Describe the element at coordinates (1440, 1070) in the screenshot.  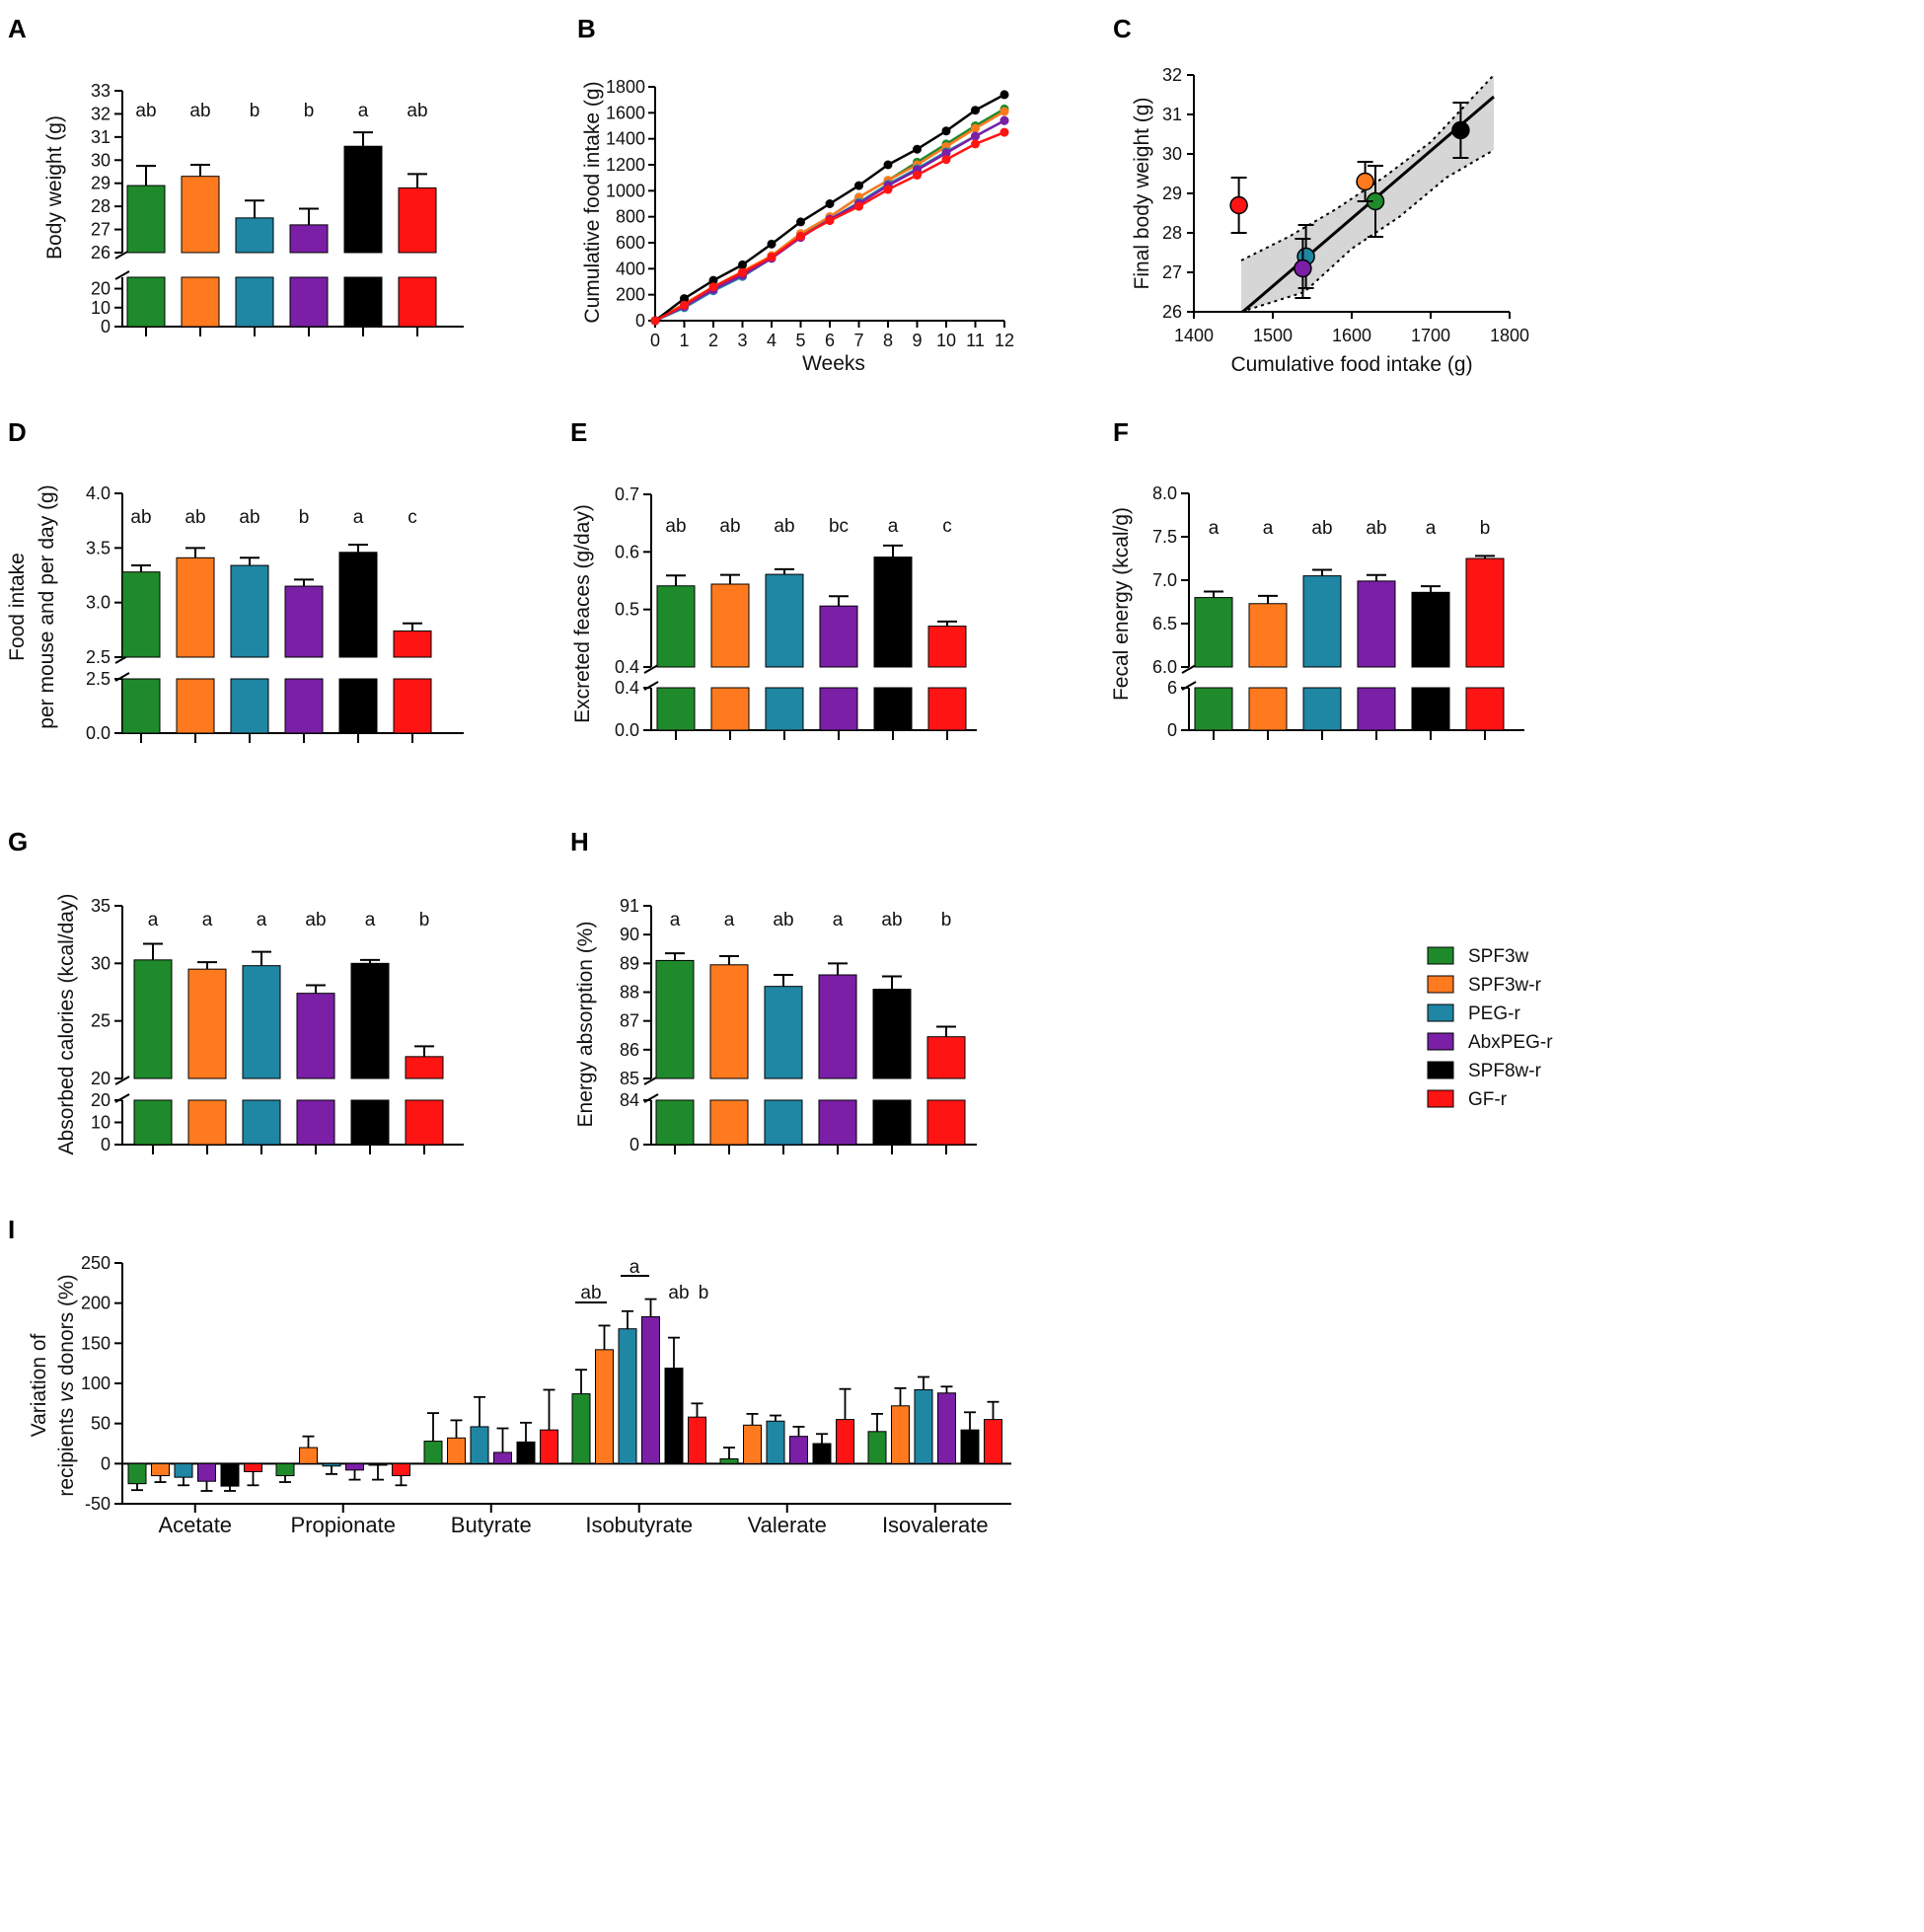
I see `legend-swatch-SPF8w-r` at that location.